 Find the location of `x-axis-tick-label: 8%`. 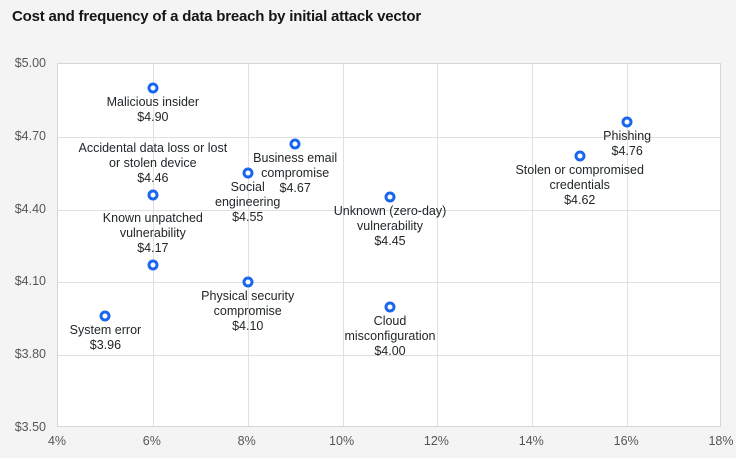

x-axis-tick-label: 8% is located at coordinates (246, 441).